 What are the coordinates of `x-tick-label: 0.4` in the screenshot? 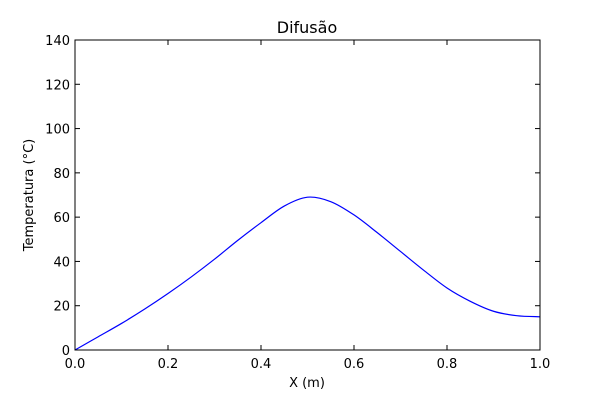 It's located at (261, 364).